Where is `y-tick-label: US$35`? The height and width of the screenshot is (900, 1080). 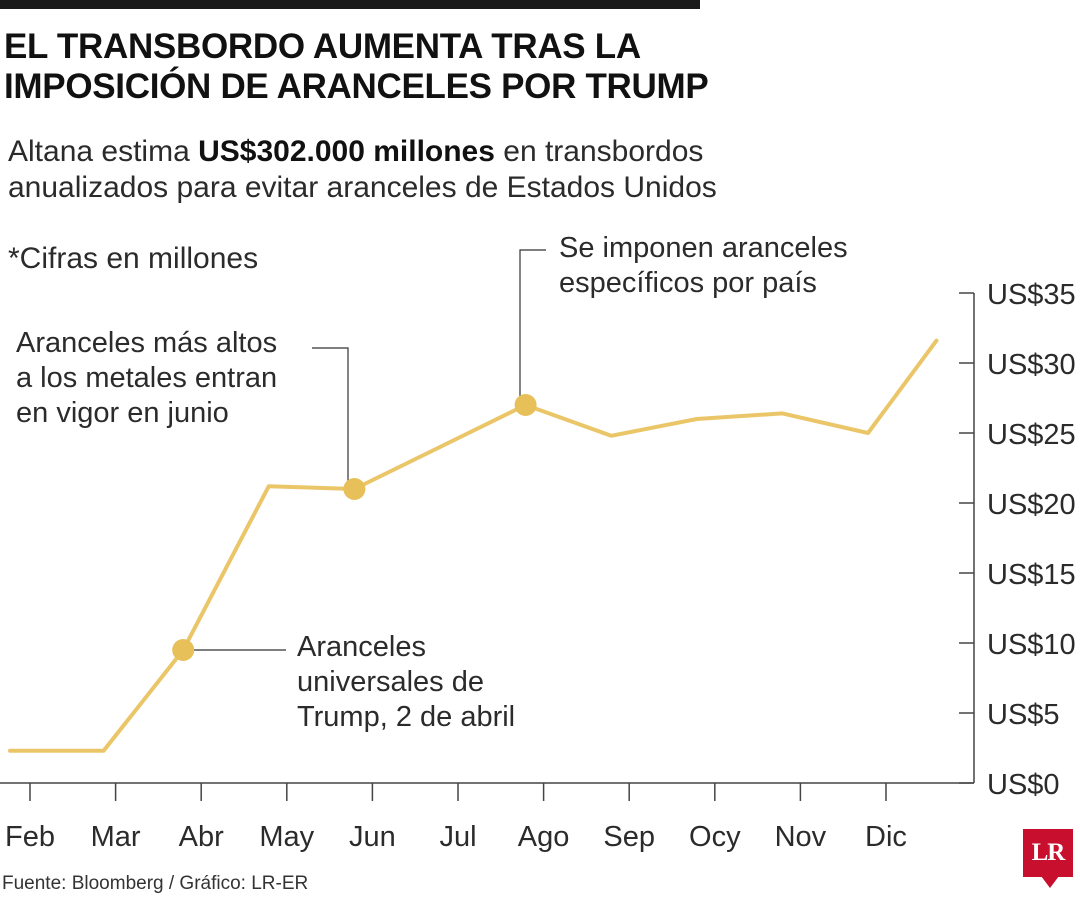
y-tick-label: US$35 is located at coordinates (1031, 295).